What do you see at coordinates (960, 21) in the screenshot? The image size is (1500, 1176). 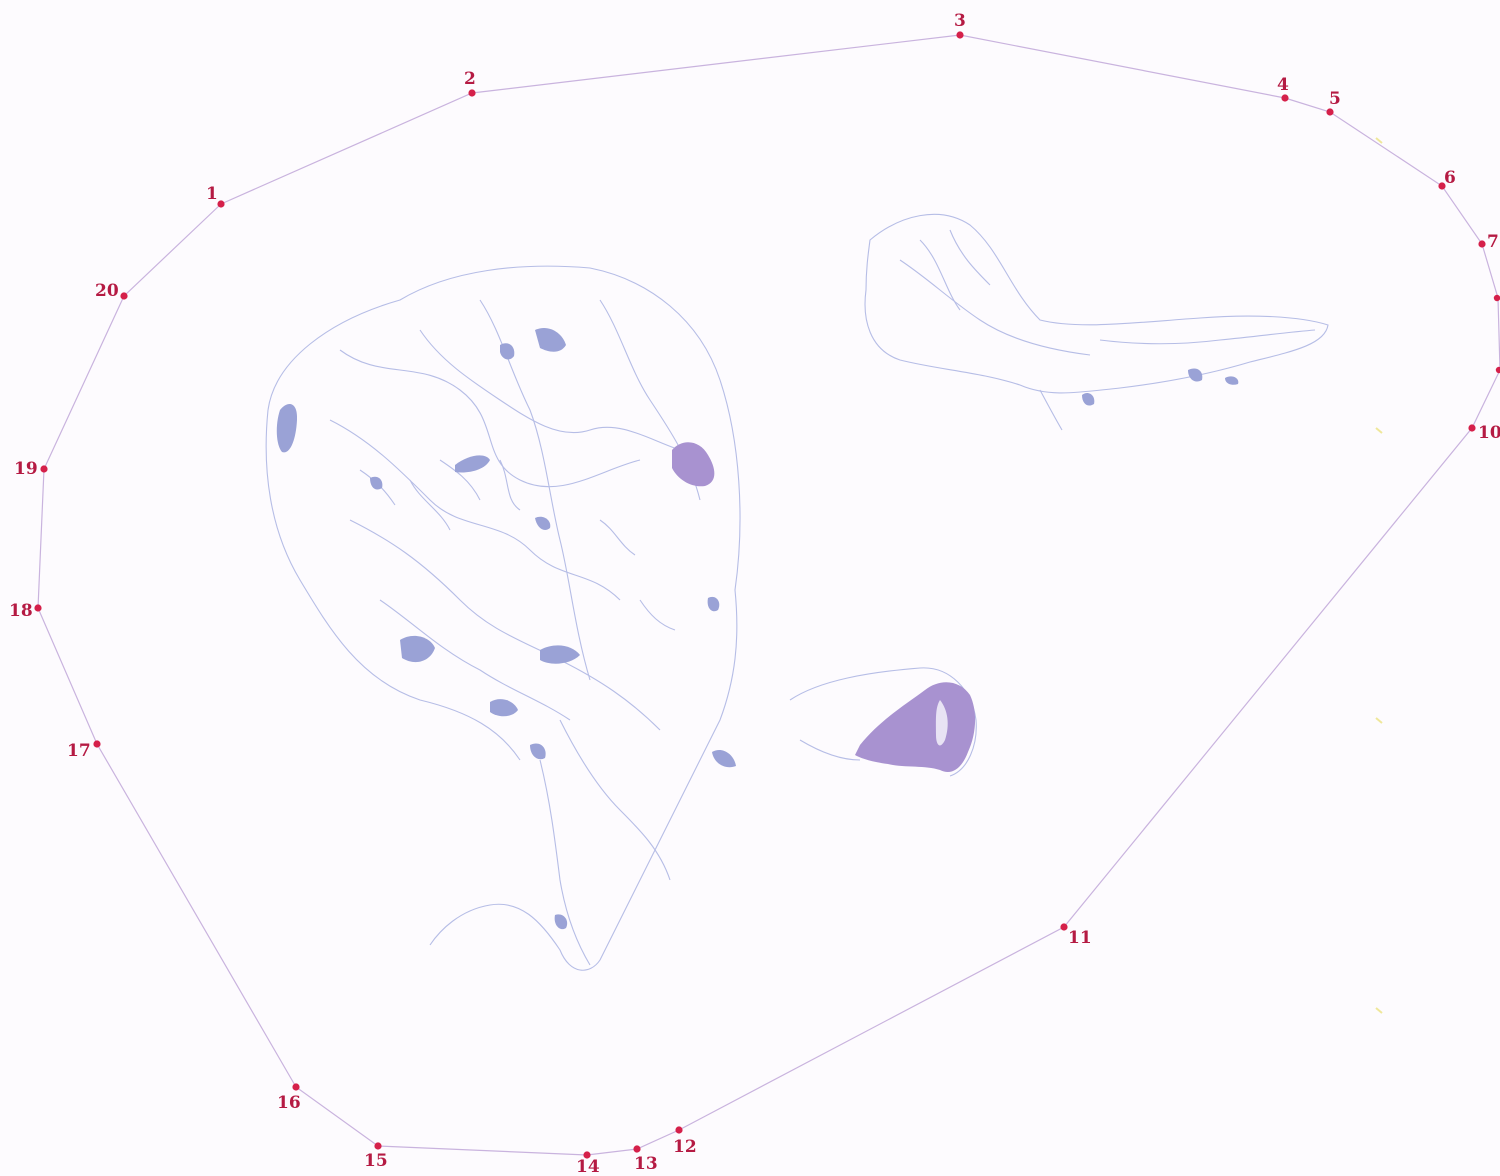 I see `vertex-label: 3` at bounding box center [960, 21].